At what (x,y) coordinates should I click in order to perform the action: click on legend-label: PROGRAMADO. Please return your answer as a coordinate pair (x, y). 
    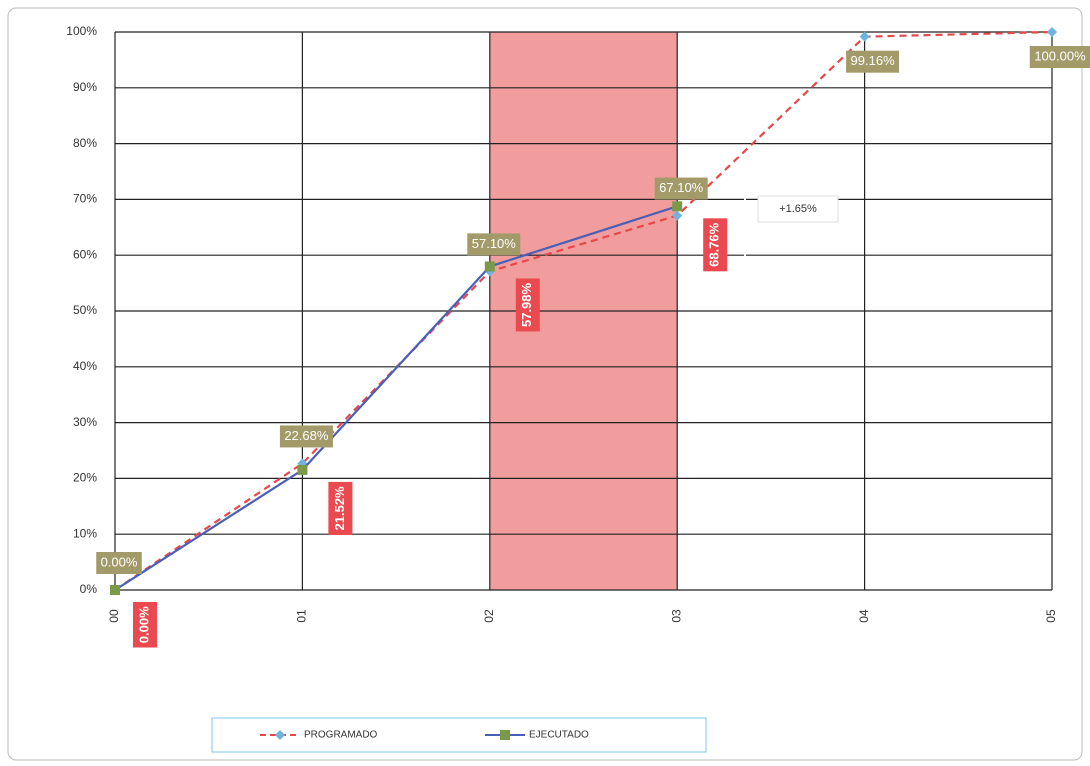
    Looking at the image, I should click on (341, 735).